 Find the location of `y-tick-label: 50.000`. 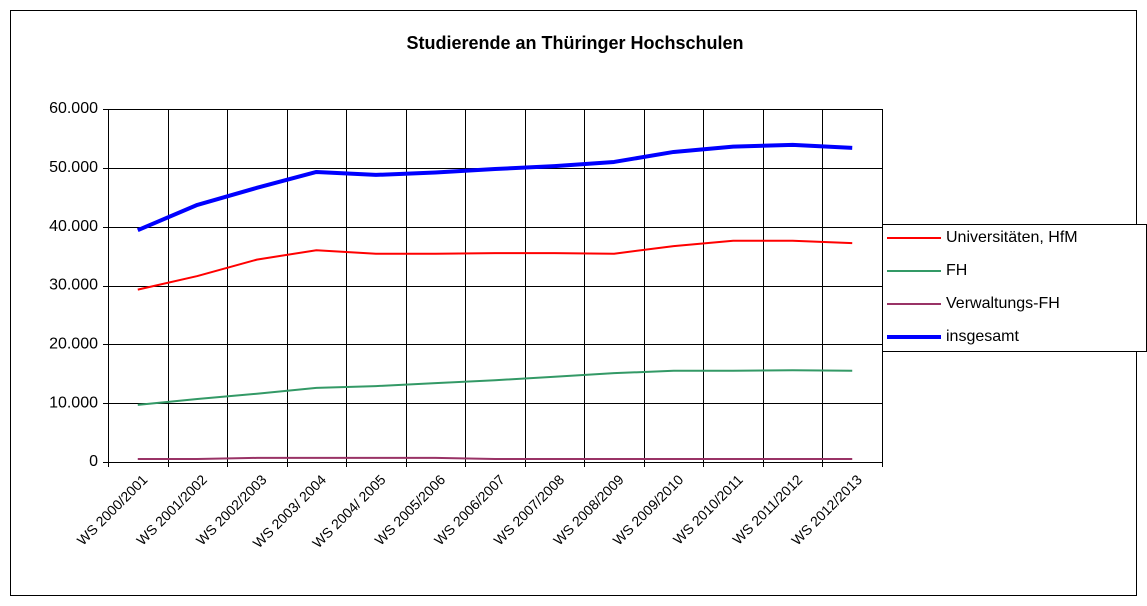

y-tick-label: 50.000 is located at coordinates (73, 167).